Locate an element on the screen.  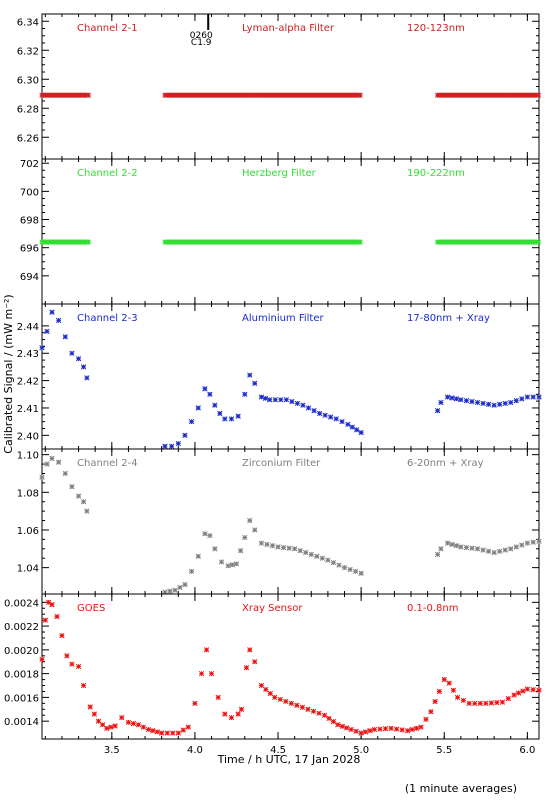
averaging-note: (1 minute averages) is located at coordinates (461, 788).